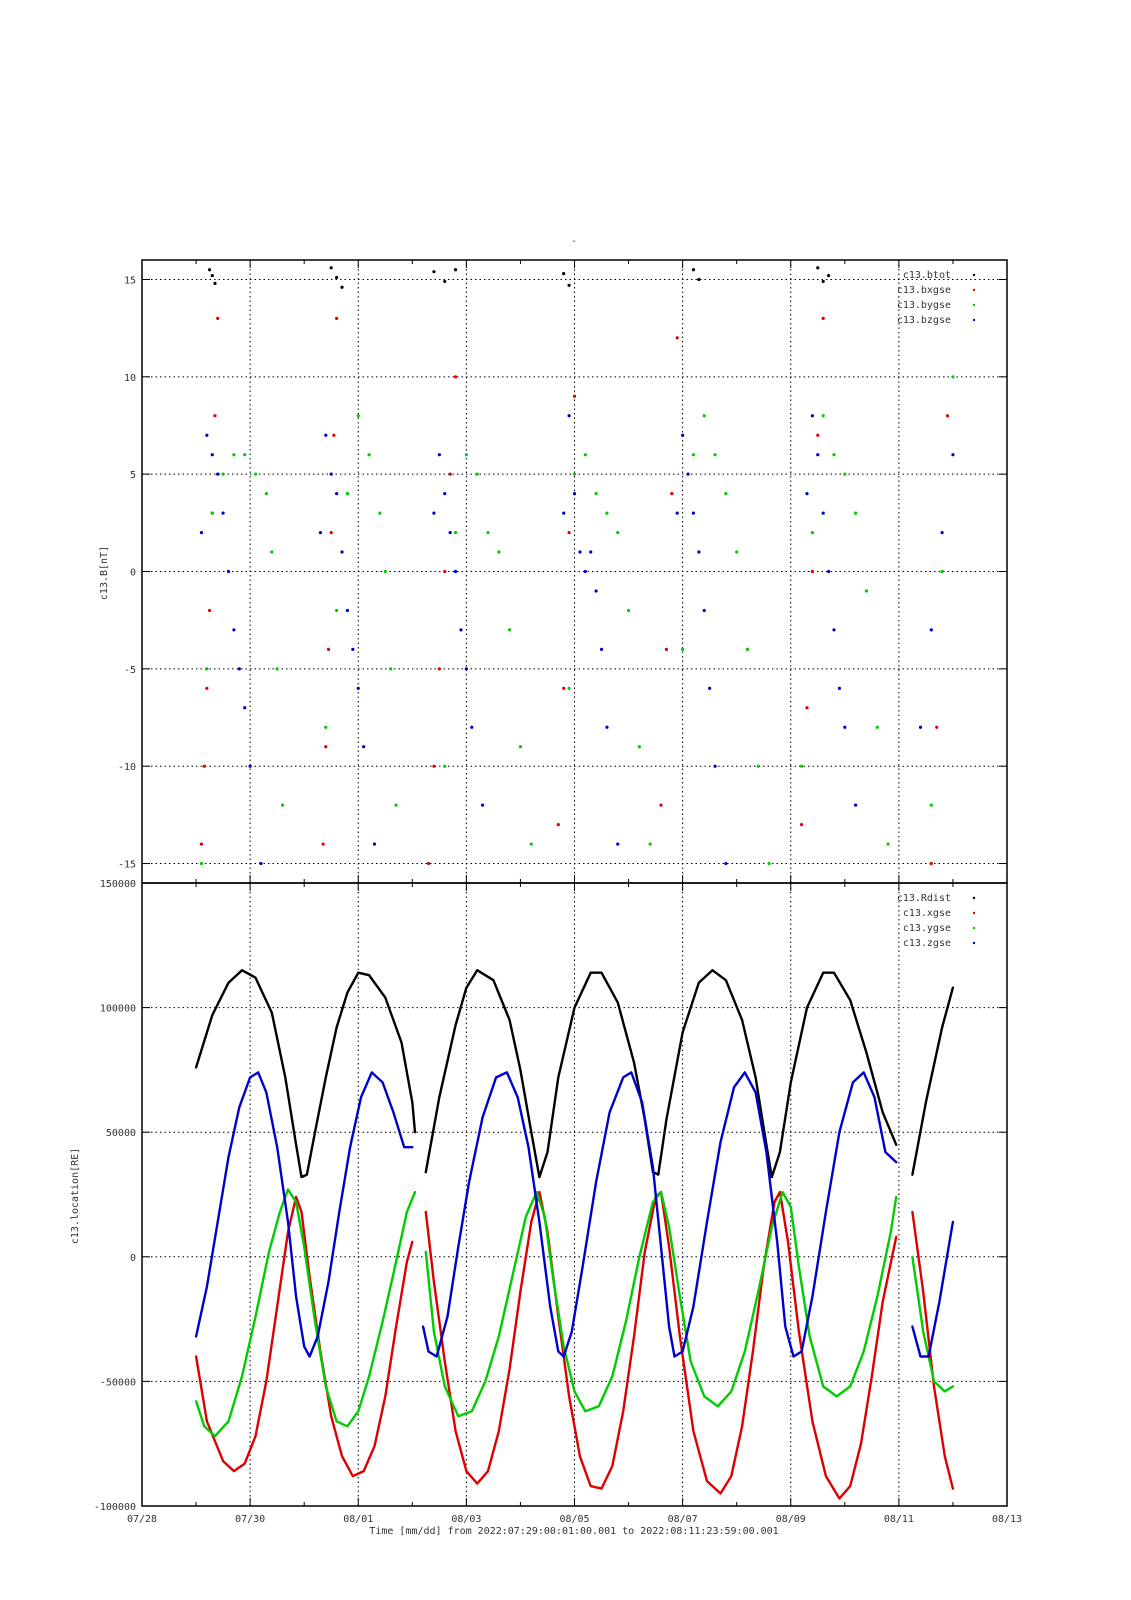  I want to click on y-tick-label: -15, so click(127, 865).